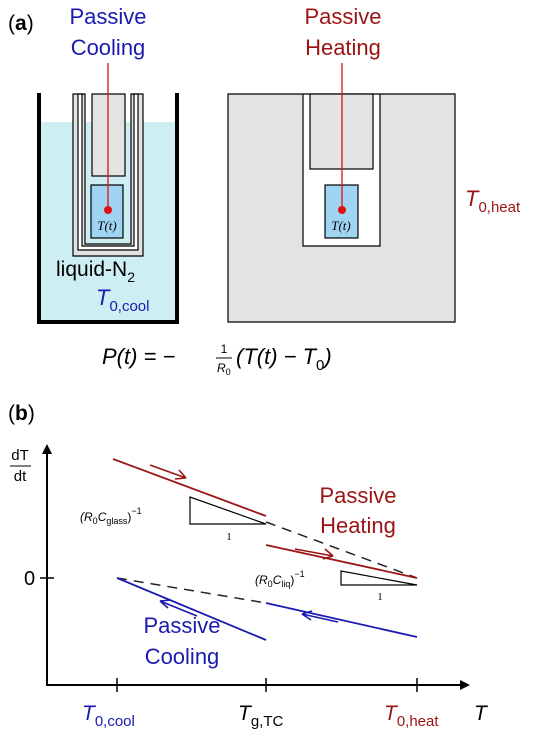 The width and height of the screenshot is (533, 733). What do you see at coordinates (191, 590) in the screenshot?
I see `cooling-glass-extrapolation` at bounding box center [191, 590].